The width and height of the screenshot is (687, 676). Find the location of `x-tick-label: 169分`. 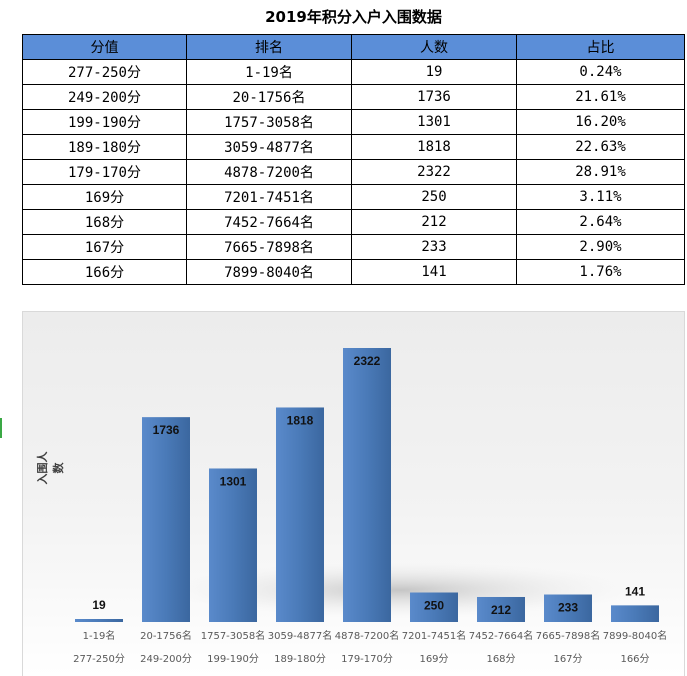

x-tick-label: 169分 is located at coordinates (433, 659).